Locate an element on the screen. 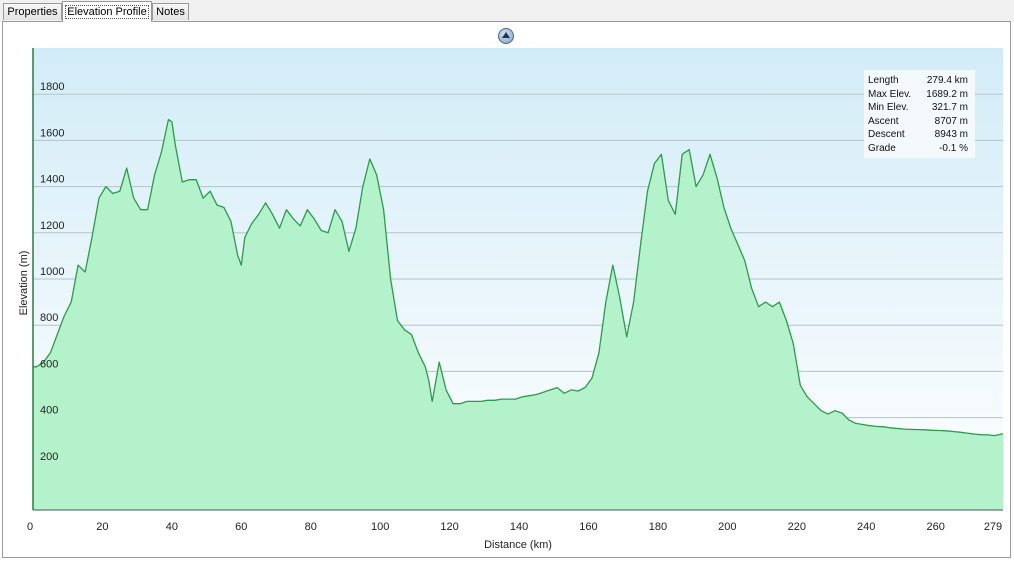 Image resolution: width=1014 pixels, height=561 pixels. stat-label: Length is located at coordinates (883, 80).